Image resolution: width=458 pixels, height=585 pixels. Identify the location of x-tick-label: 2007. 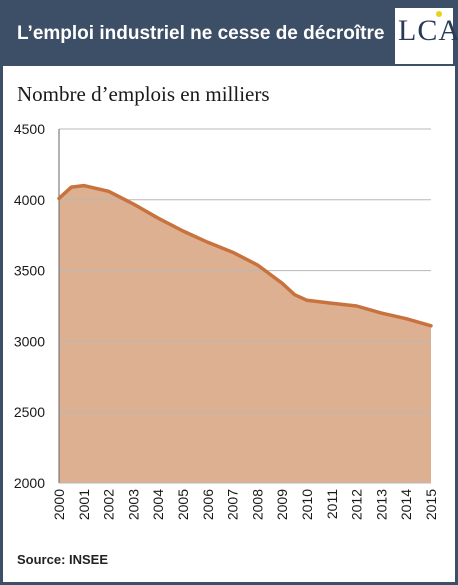
(233, 504).